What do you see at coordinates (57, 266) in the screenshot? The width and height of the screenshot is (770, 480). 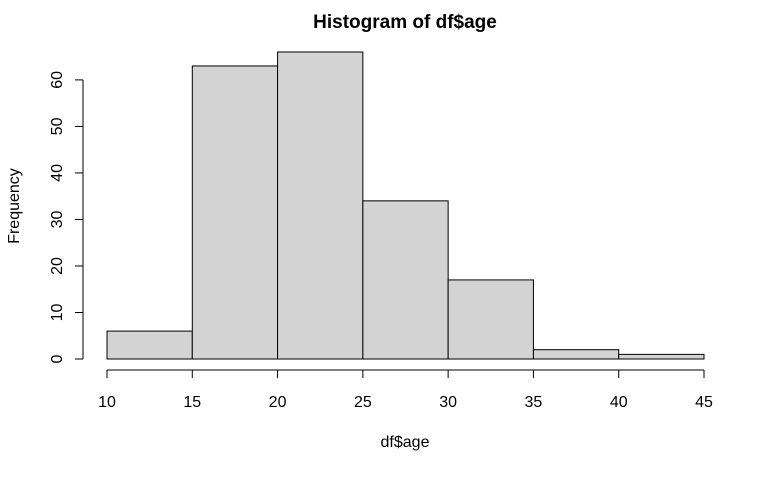 I see `y-tick-label-20: 20` at bounding box center [57, 266].